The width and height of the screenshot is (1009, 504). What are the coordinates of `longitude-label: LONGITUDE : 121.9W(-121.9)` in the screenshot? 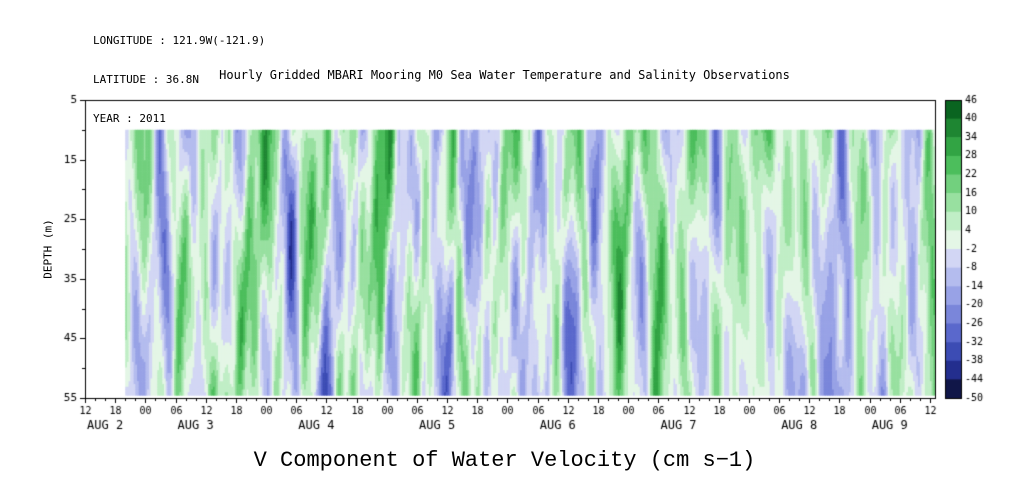 It's located at (179, 40).